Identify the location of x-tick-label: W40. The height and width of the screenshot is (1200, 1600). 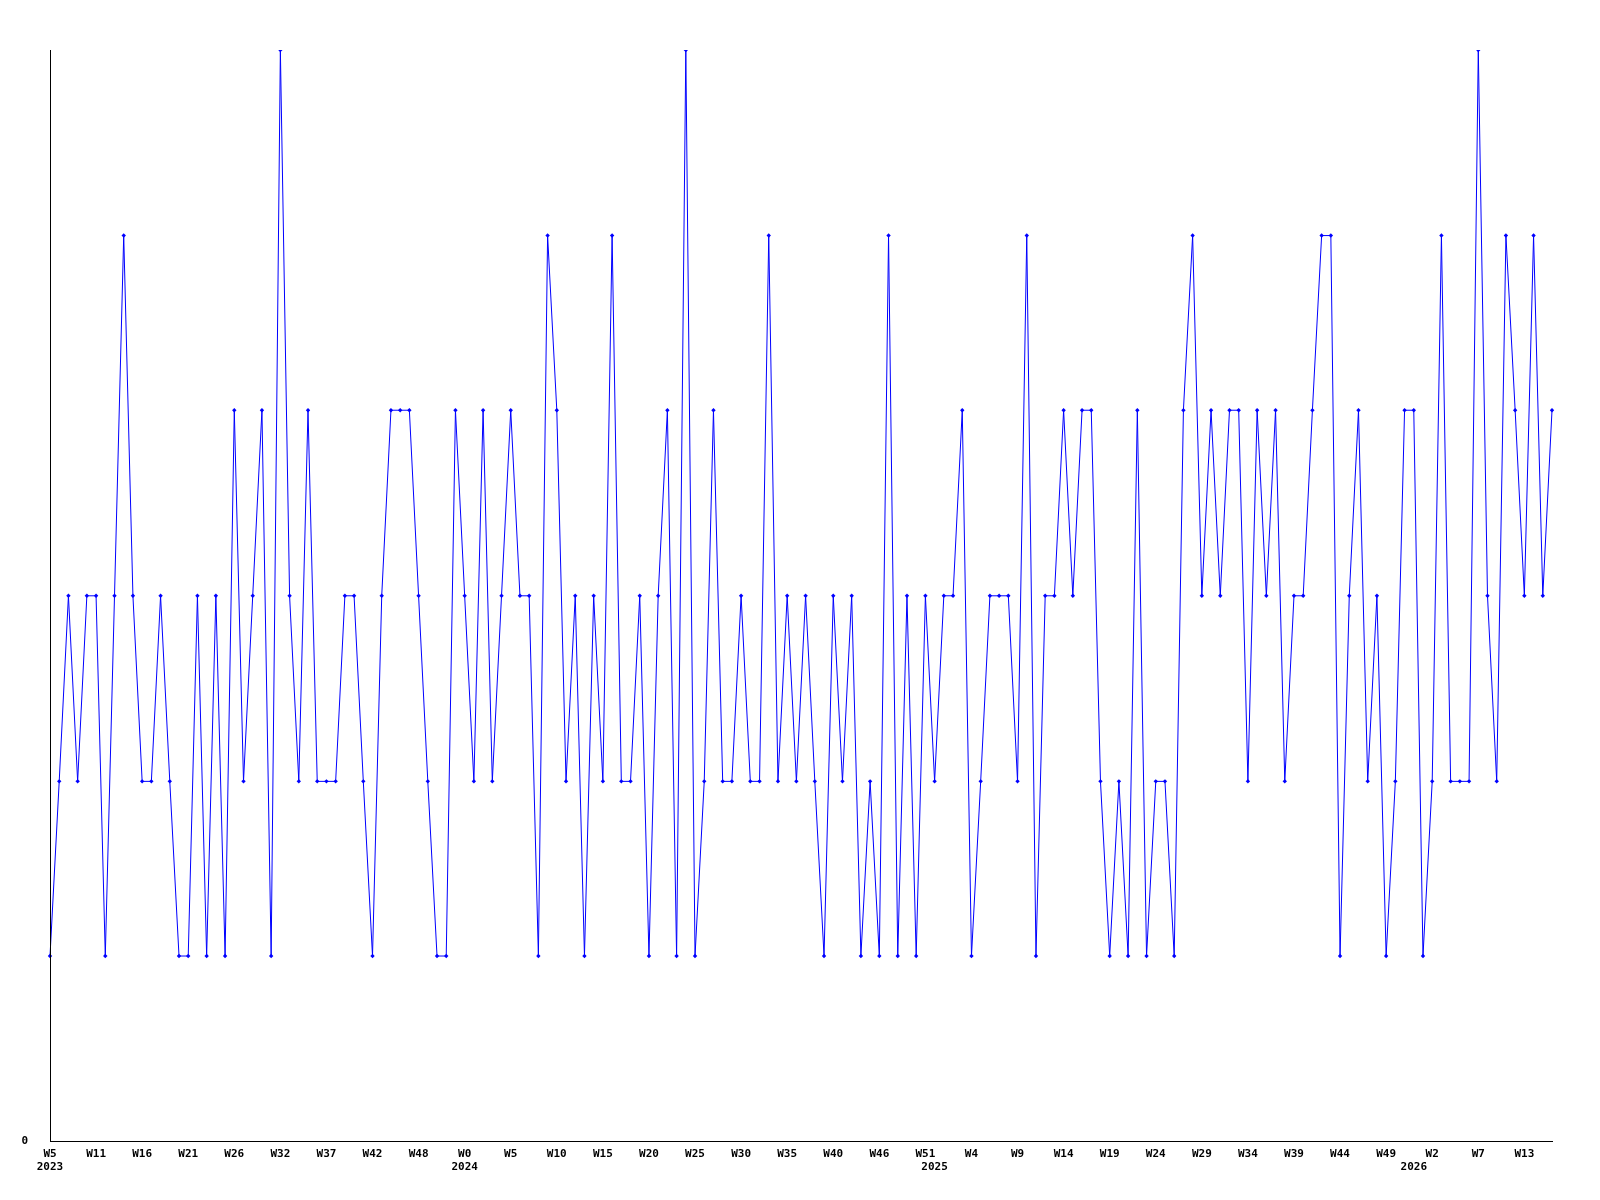
(833, 1154).